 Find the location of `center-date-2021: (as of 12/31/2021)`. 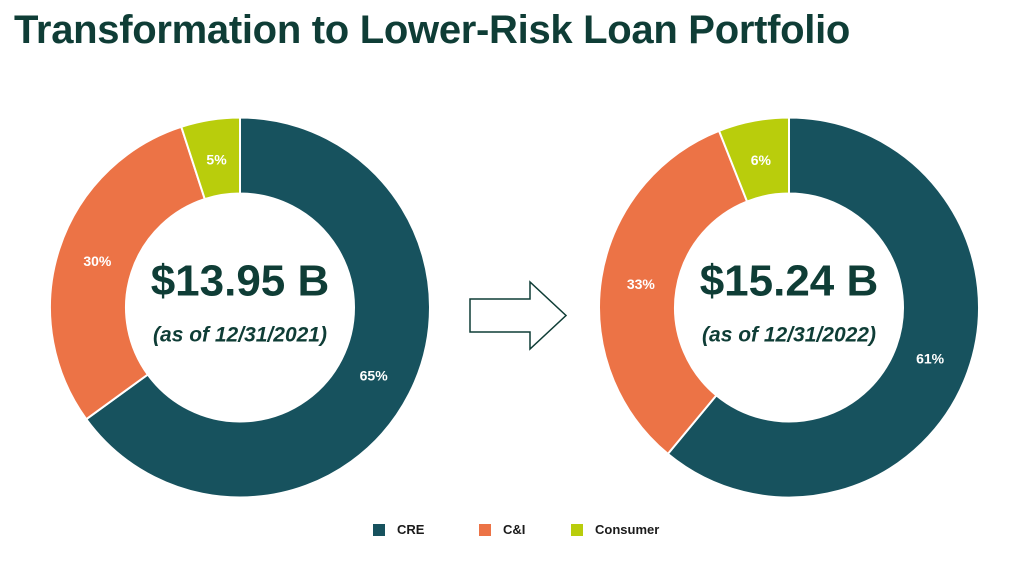

center-date-2021: (as of 12/31/2021) is located at coordinates (240, 335).